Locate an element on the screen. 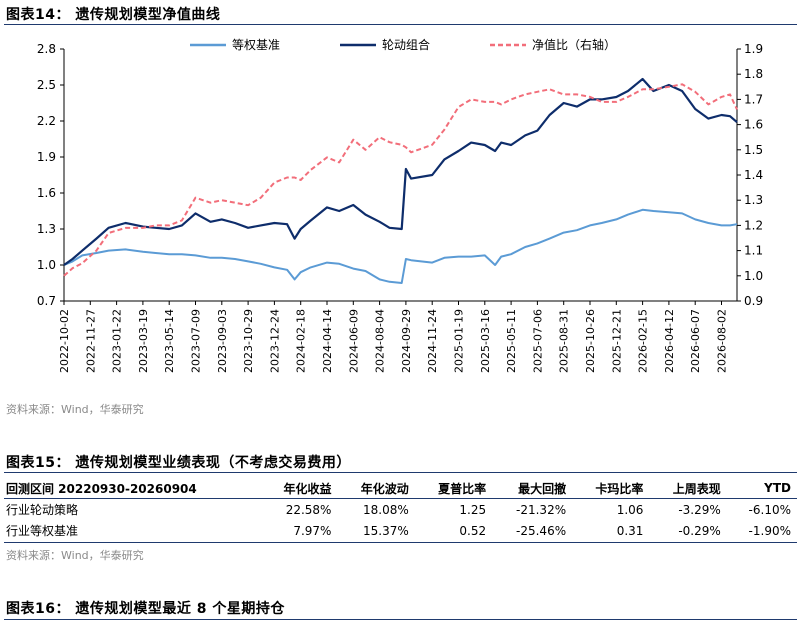 The image size is (802, 624). figure-14-title: 图表14： 遗传规划模型净值曲线 is located at coordinates (113, 15).